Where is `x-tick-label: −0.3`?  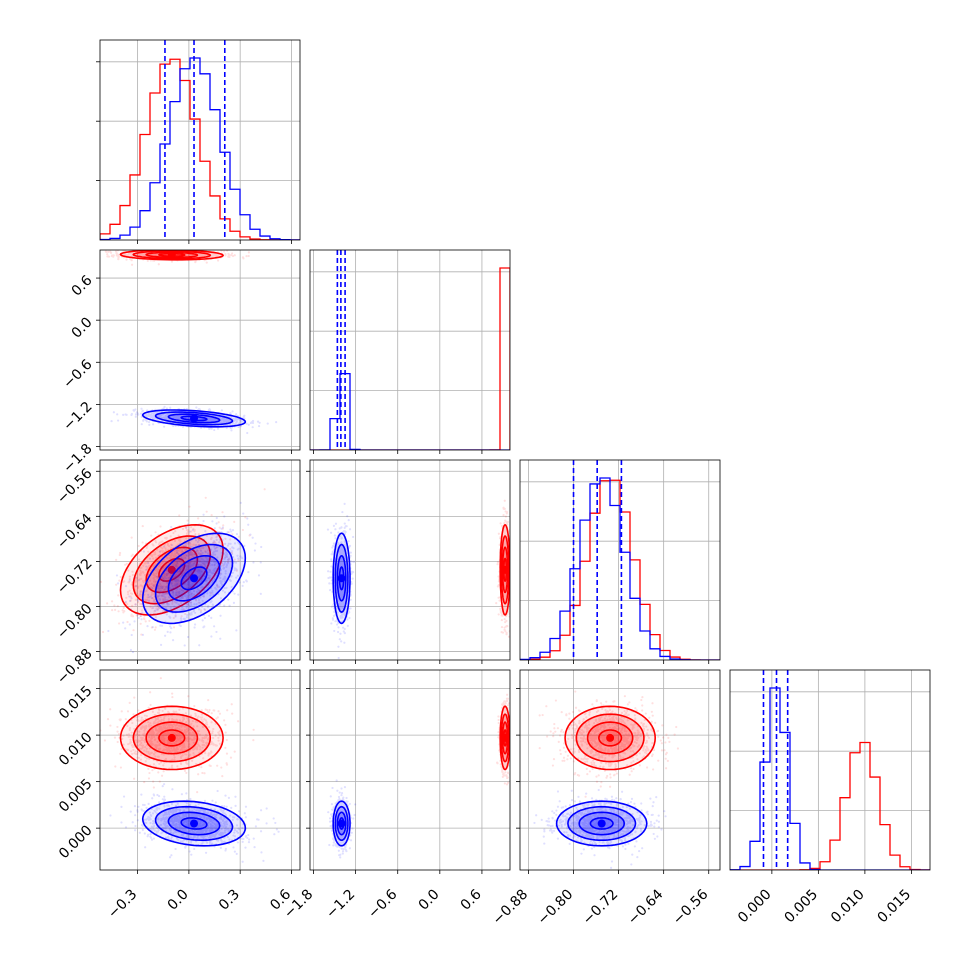
x-tick-label: −0.3 is located at coordinates (122, 904).